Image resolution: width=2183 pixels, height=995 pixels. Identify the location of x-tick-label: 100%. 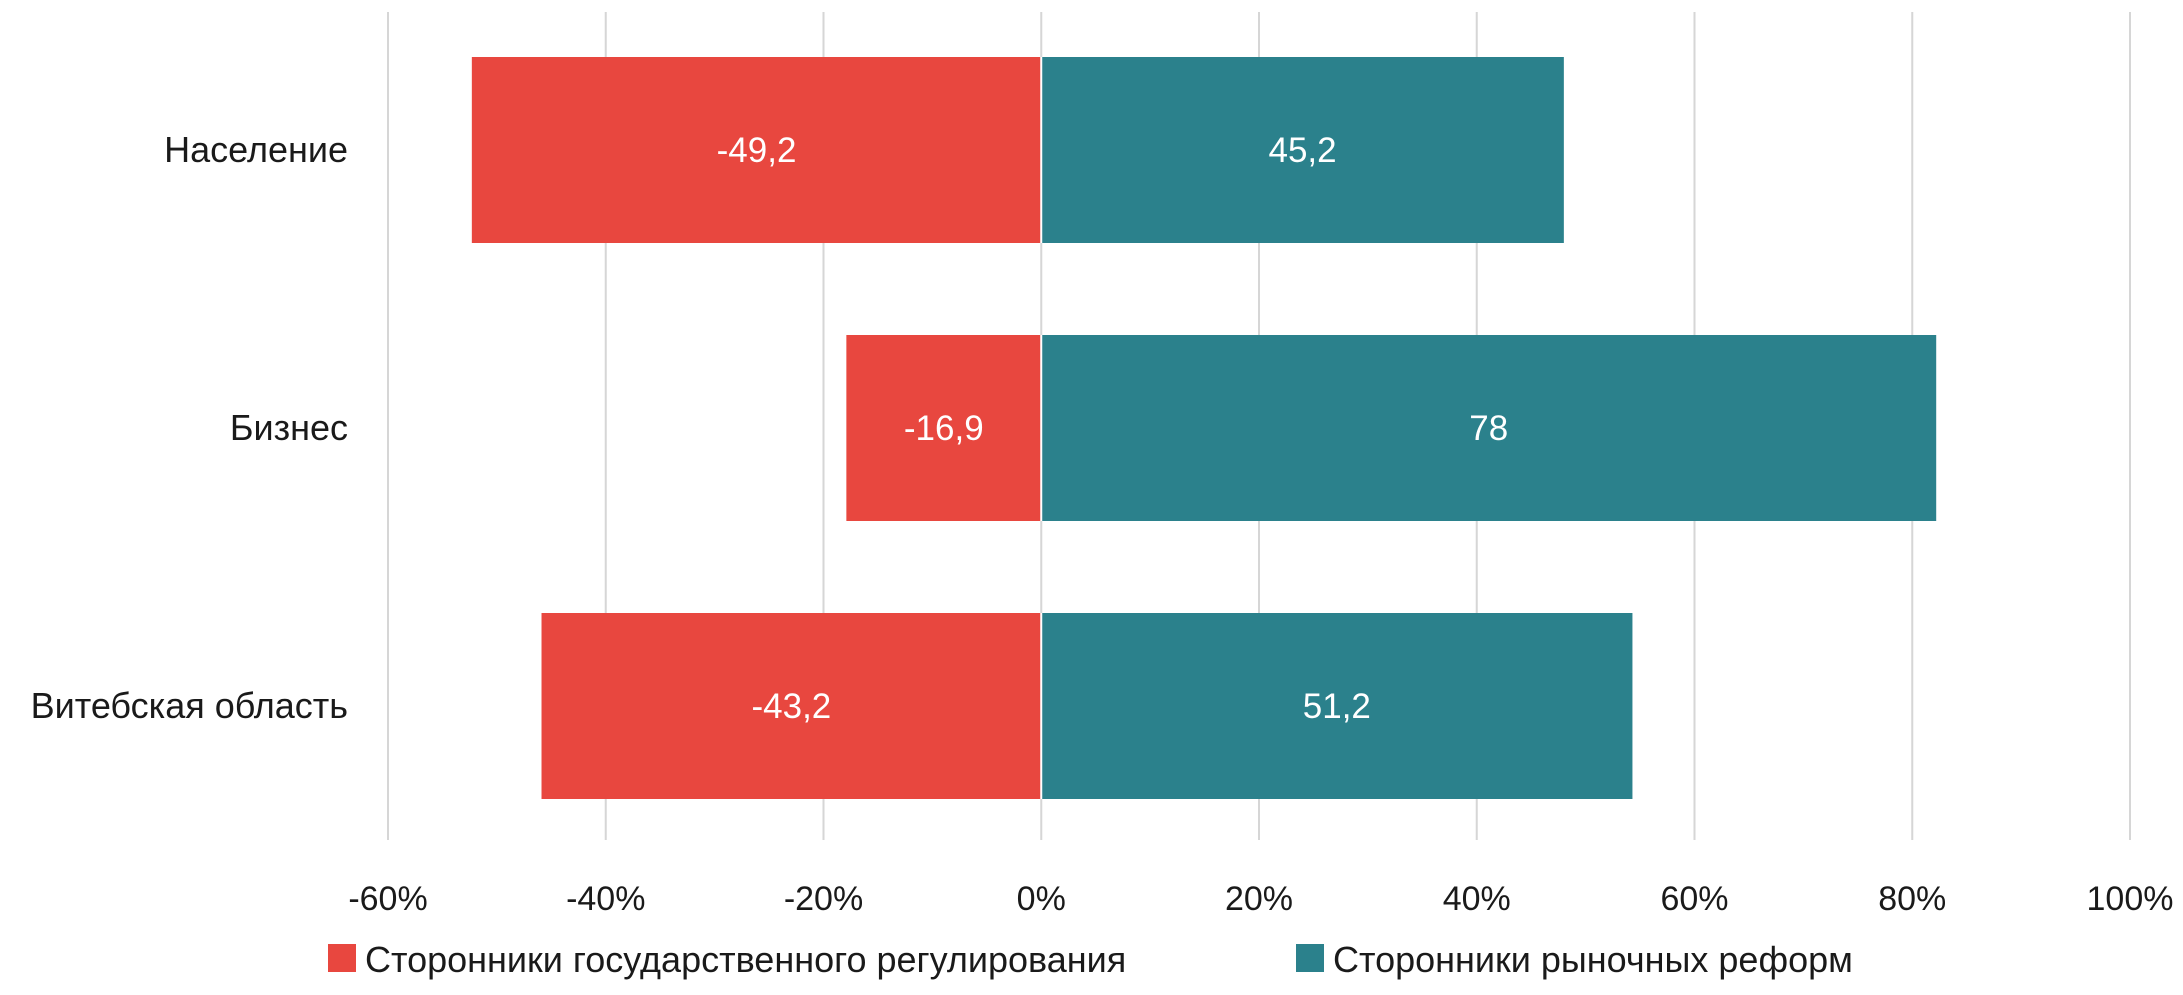
(2130, 899).